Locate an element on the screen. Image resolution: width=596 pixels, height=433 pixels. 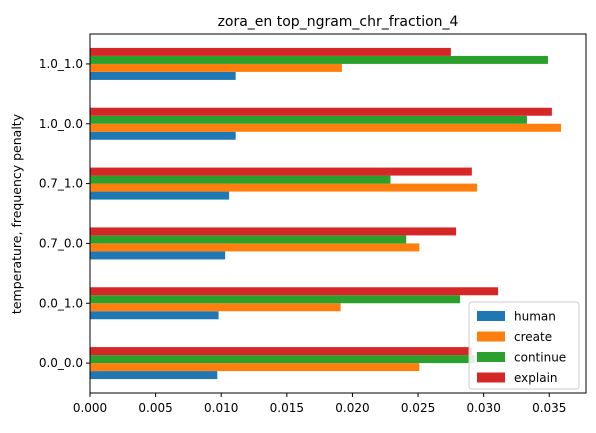
x-tick-label: 0.035 is located at coordinates (549, 408).